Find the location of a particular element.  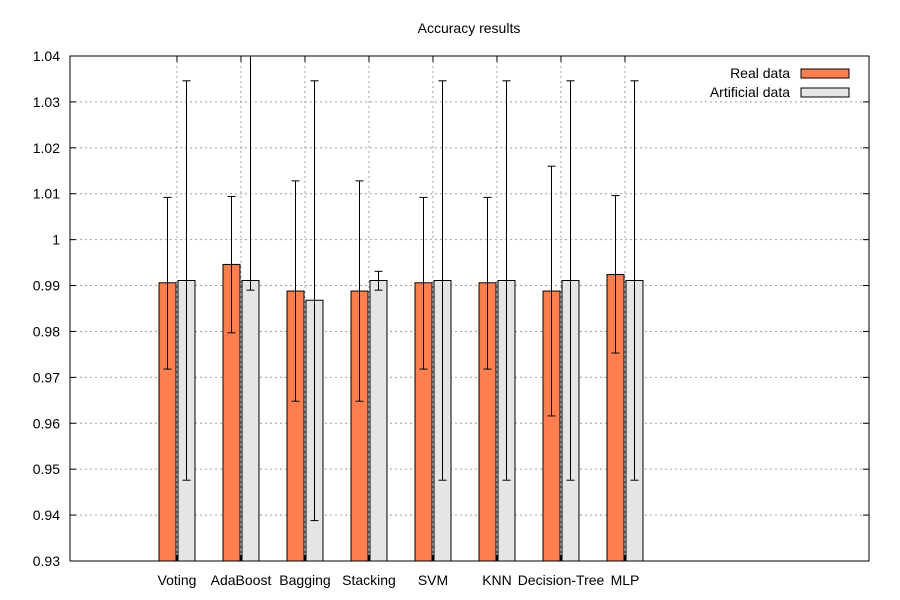

y-tick-label: 1.01 is located at coordinates (46, 194).